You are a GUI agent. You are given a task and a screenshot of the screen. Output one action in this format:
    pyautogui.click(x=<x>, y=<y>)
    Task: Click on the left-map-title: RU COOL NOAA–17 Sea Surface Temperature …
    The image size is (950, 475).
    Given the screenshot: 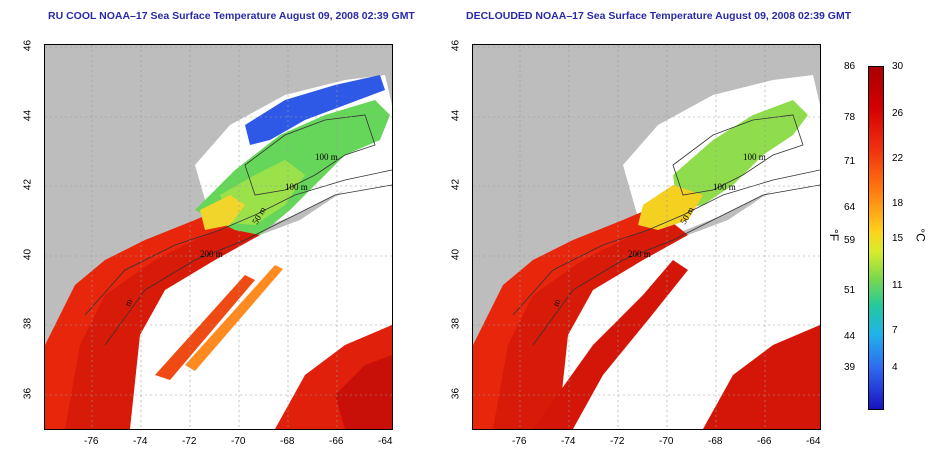 What is the action you would take?
    pyautogui.click(x=231, y=16)
    